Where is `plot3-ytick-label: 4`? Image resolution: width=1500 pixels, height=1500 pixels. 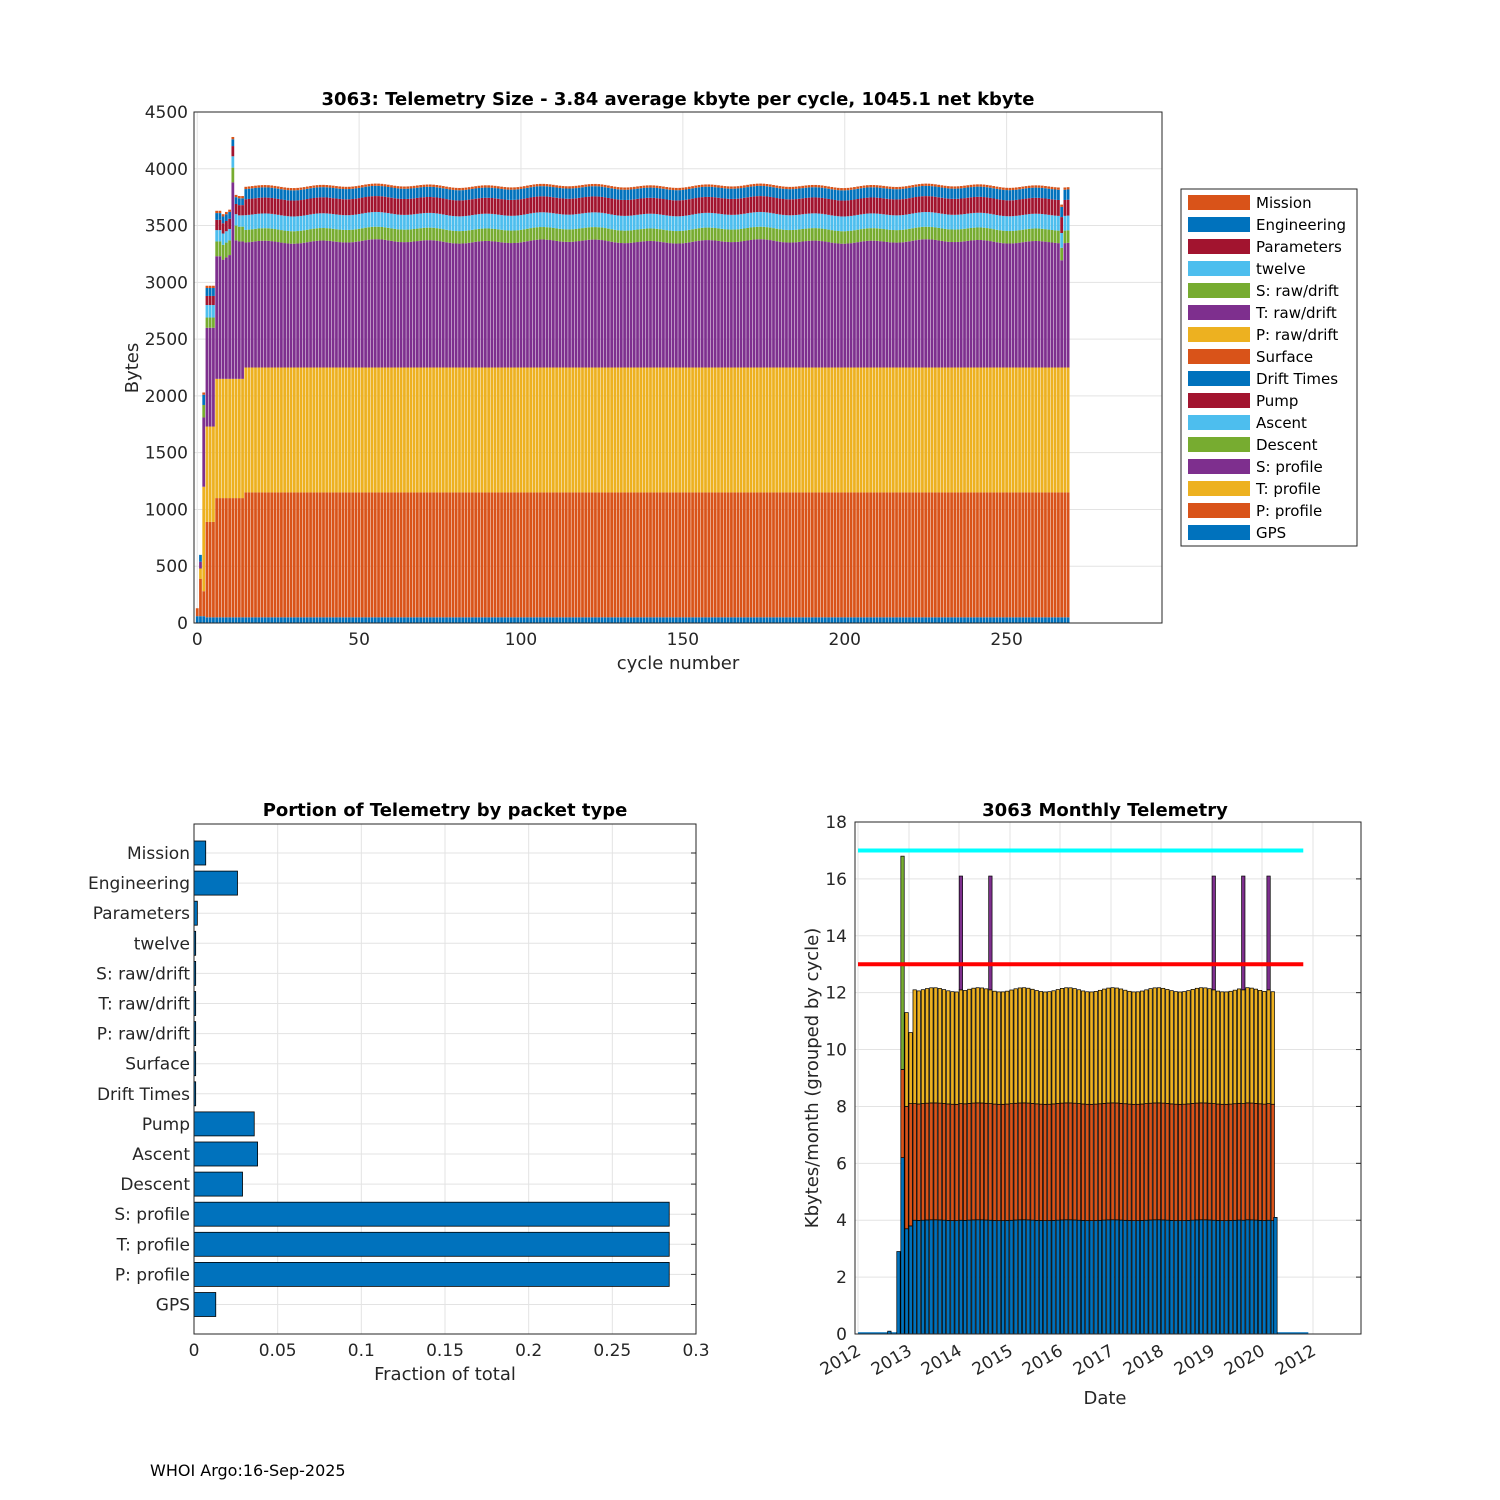
plot3-ytick-label: 4 is located at coordinates (841, 1221).